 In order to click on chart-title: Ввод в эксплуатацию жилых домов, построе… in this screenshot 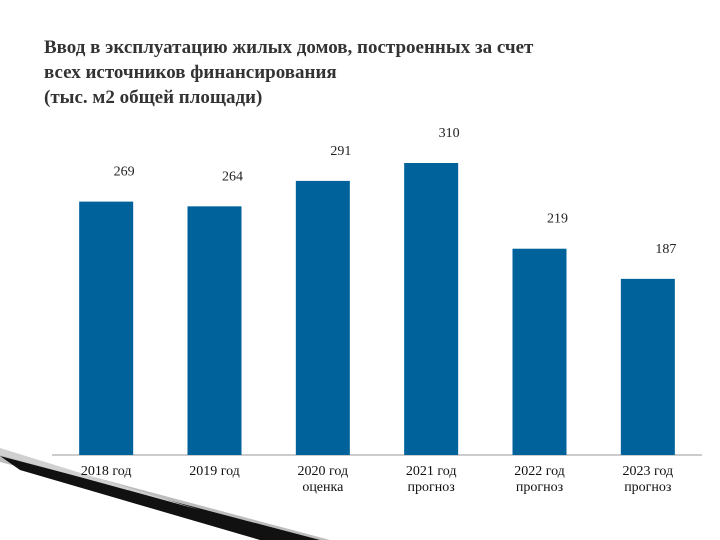, I will do `click(289, 47)`.